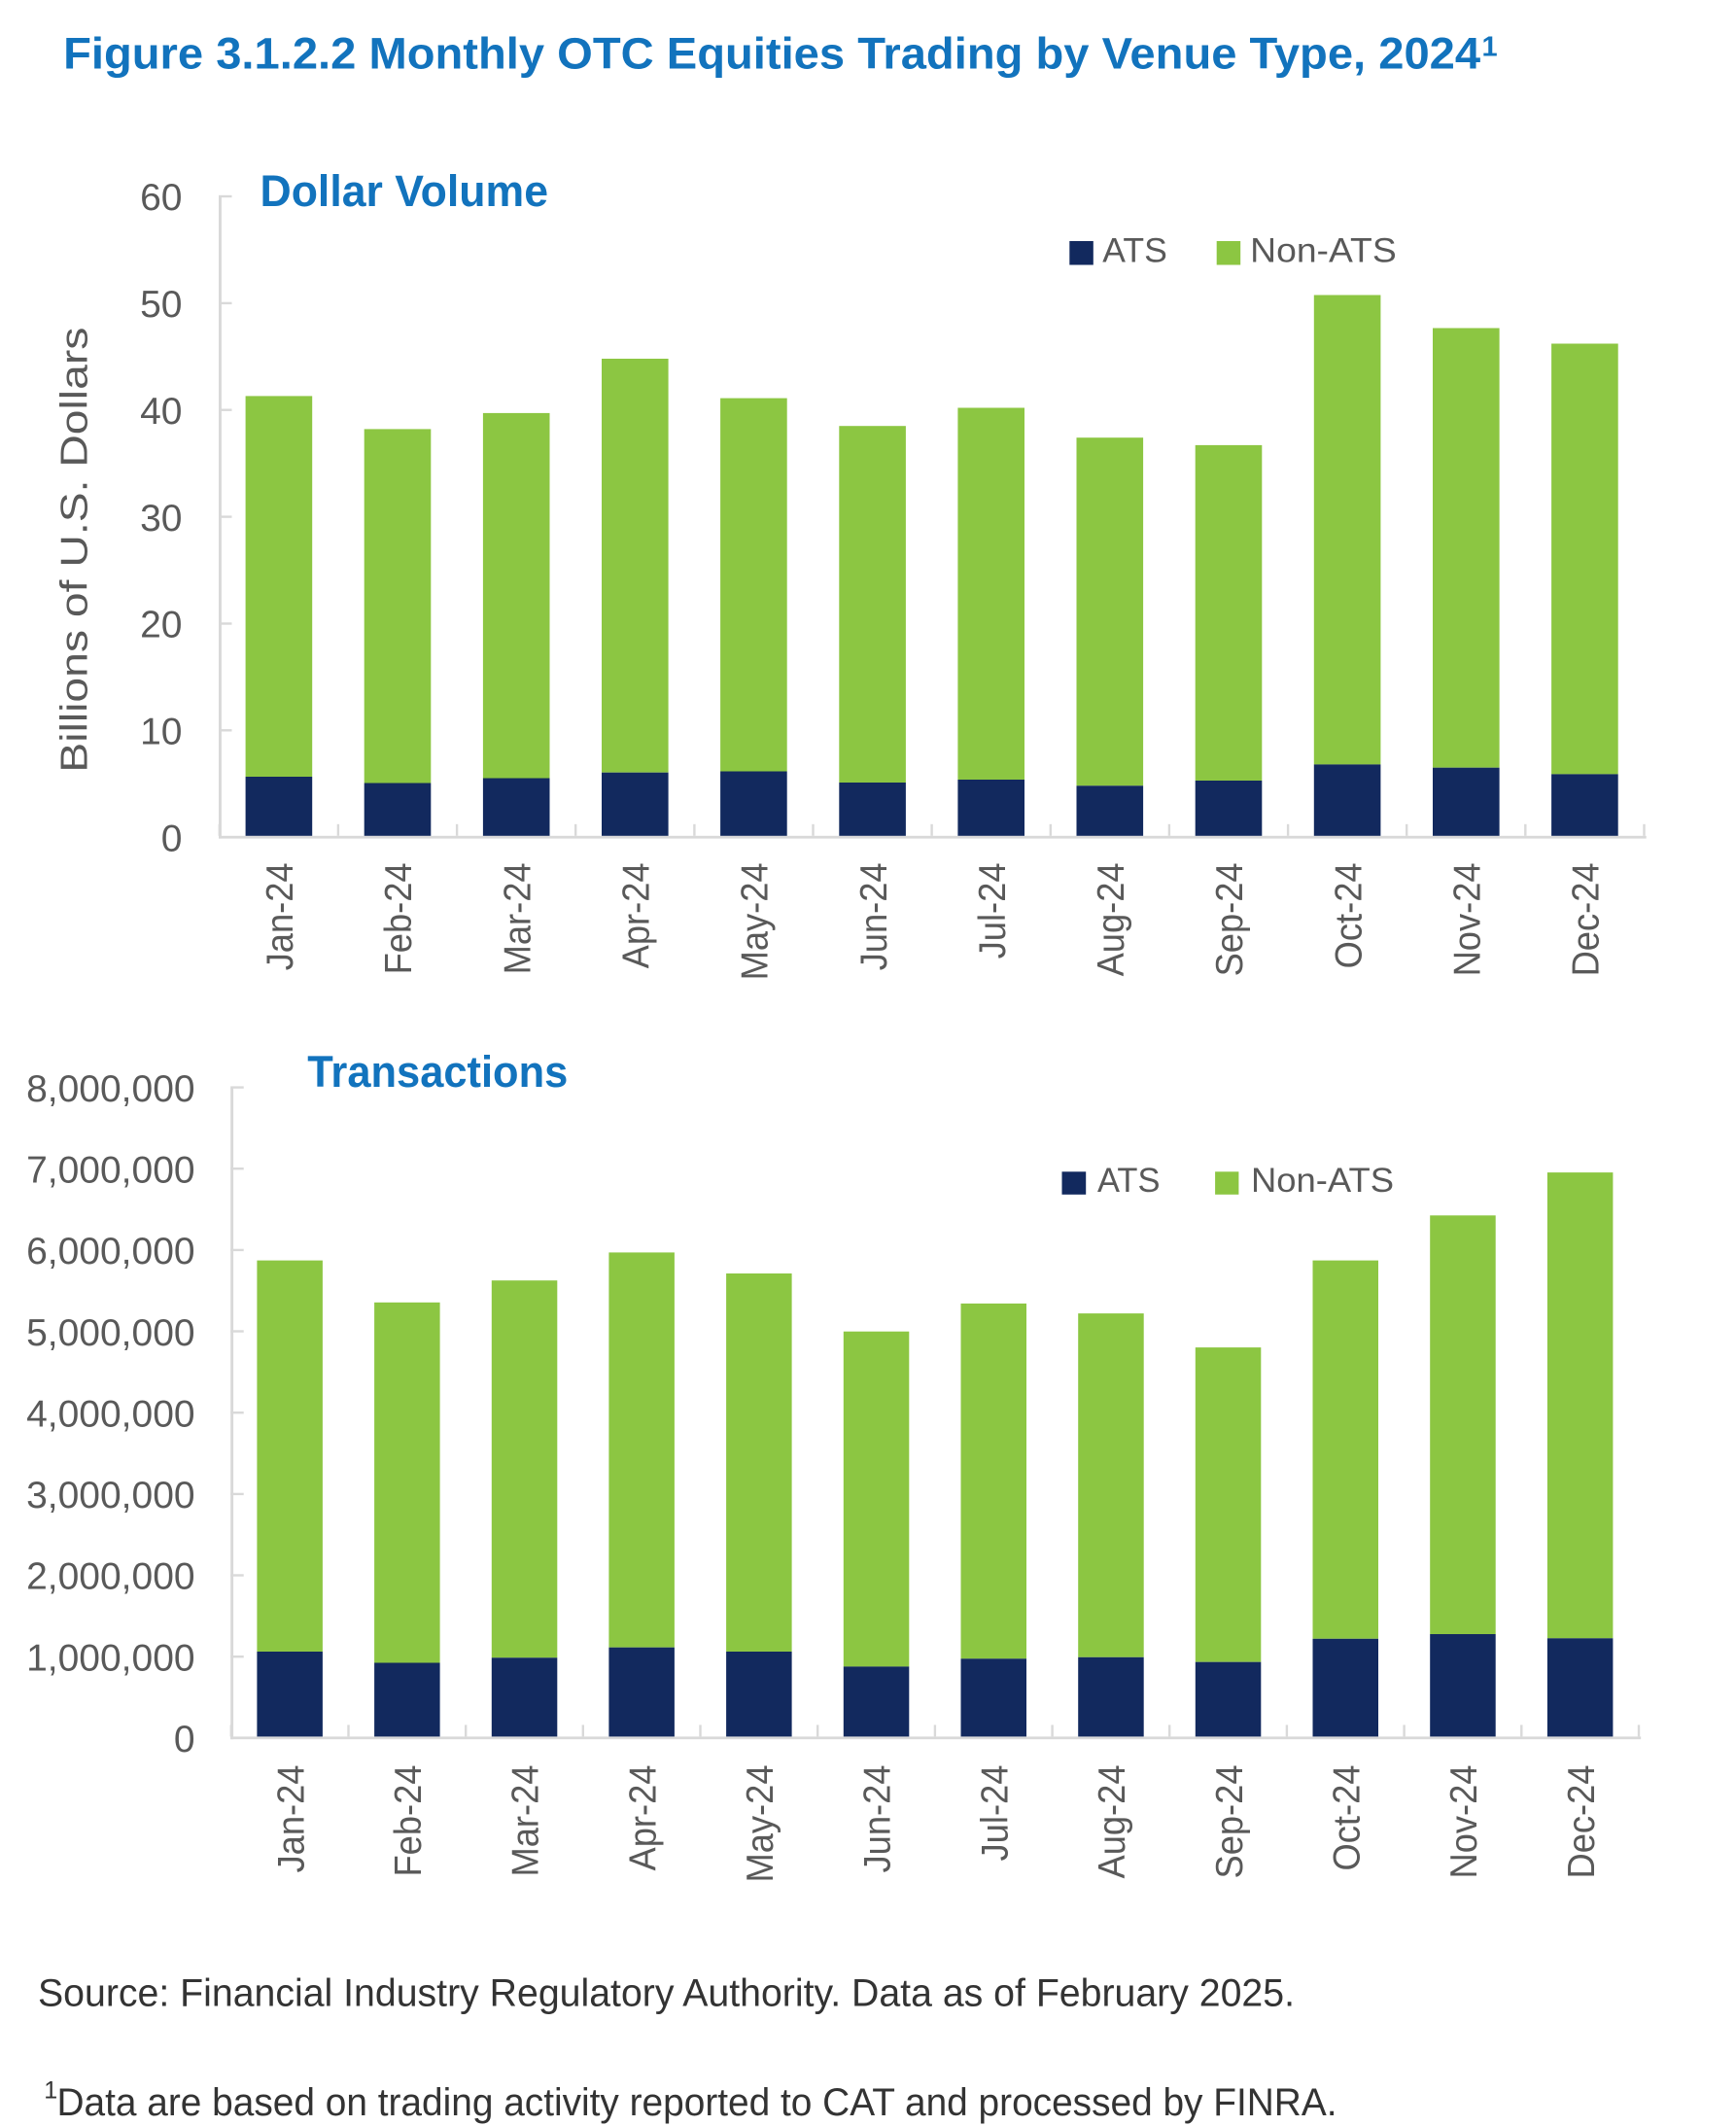 The height and width of the screenshot is (2126, 1736). I want to click on svg-text: 20, so click(161, 625).